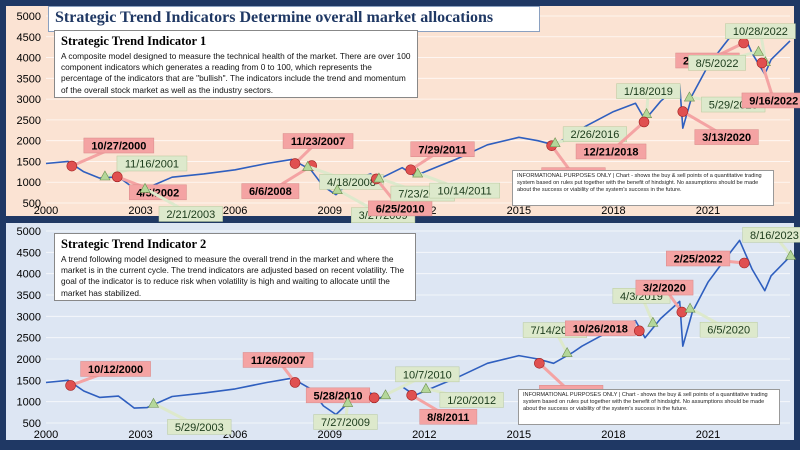  Describe the element at coordinates (400, 209) in the screenshot. I see `panel1-sell-label: 6/25/2010` at that location.